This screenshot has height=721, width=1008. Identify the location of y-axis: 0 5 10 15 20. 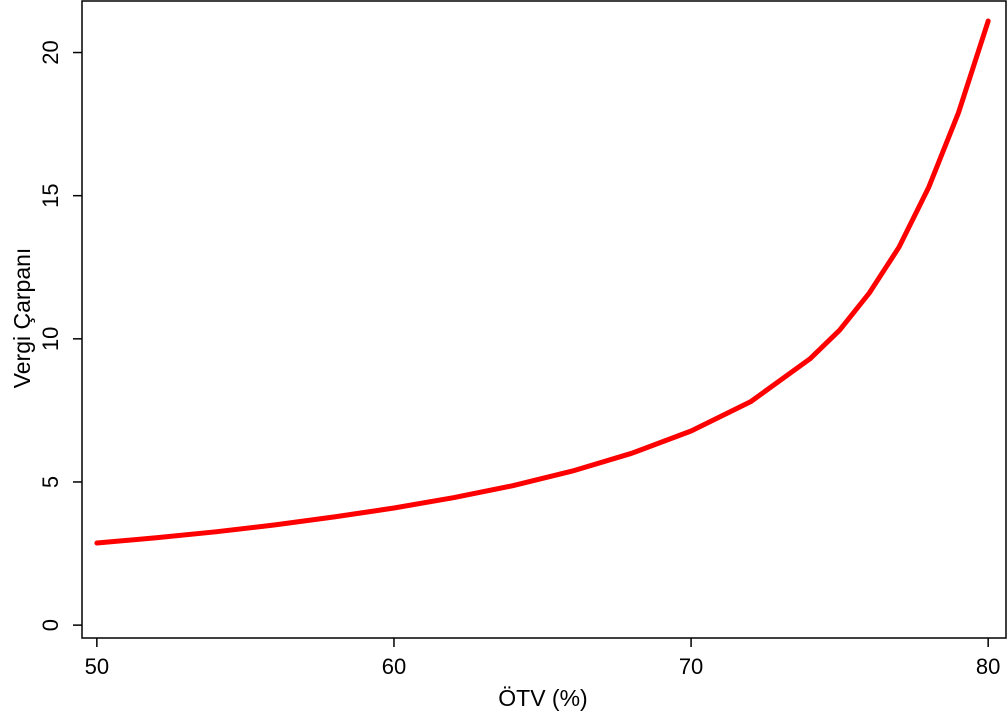
(60, 335).